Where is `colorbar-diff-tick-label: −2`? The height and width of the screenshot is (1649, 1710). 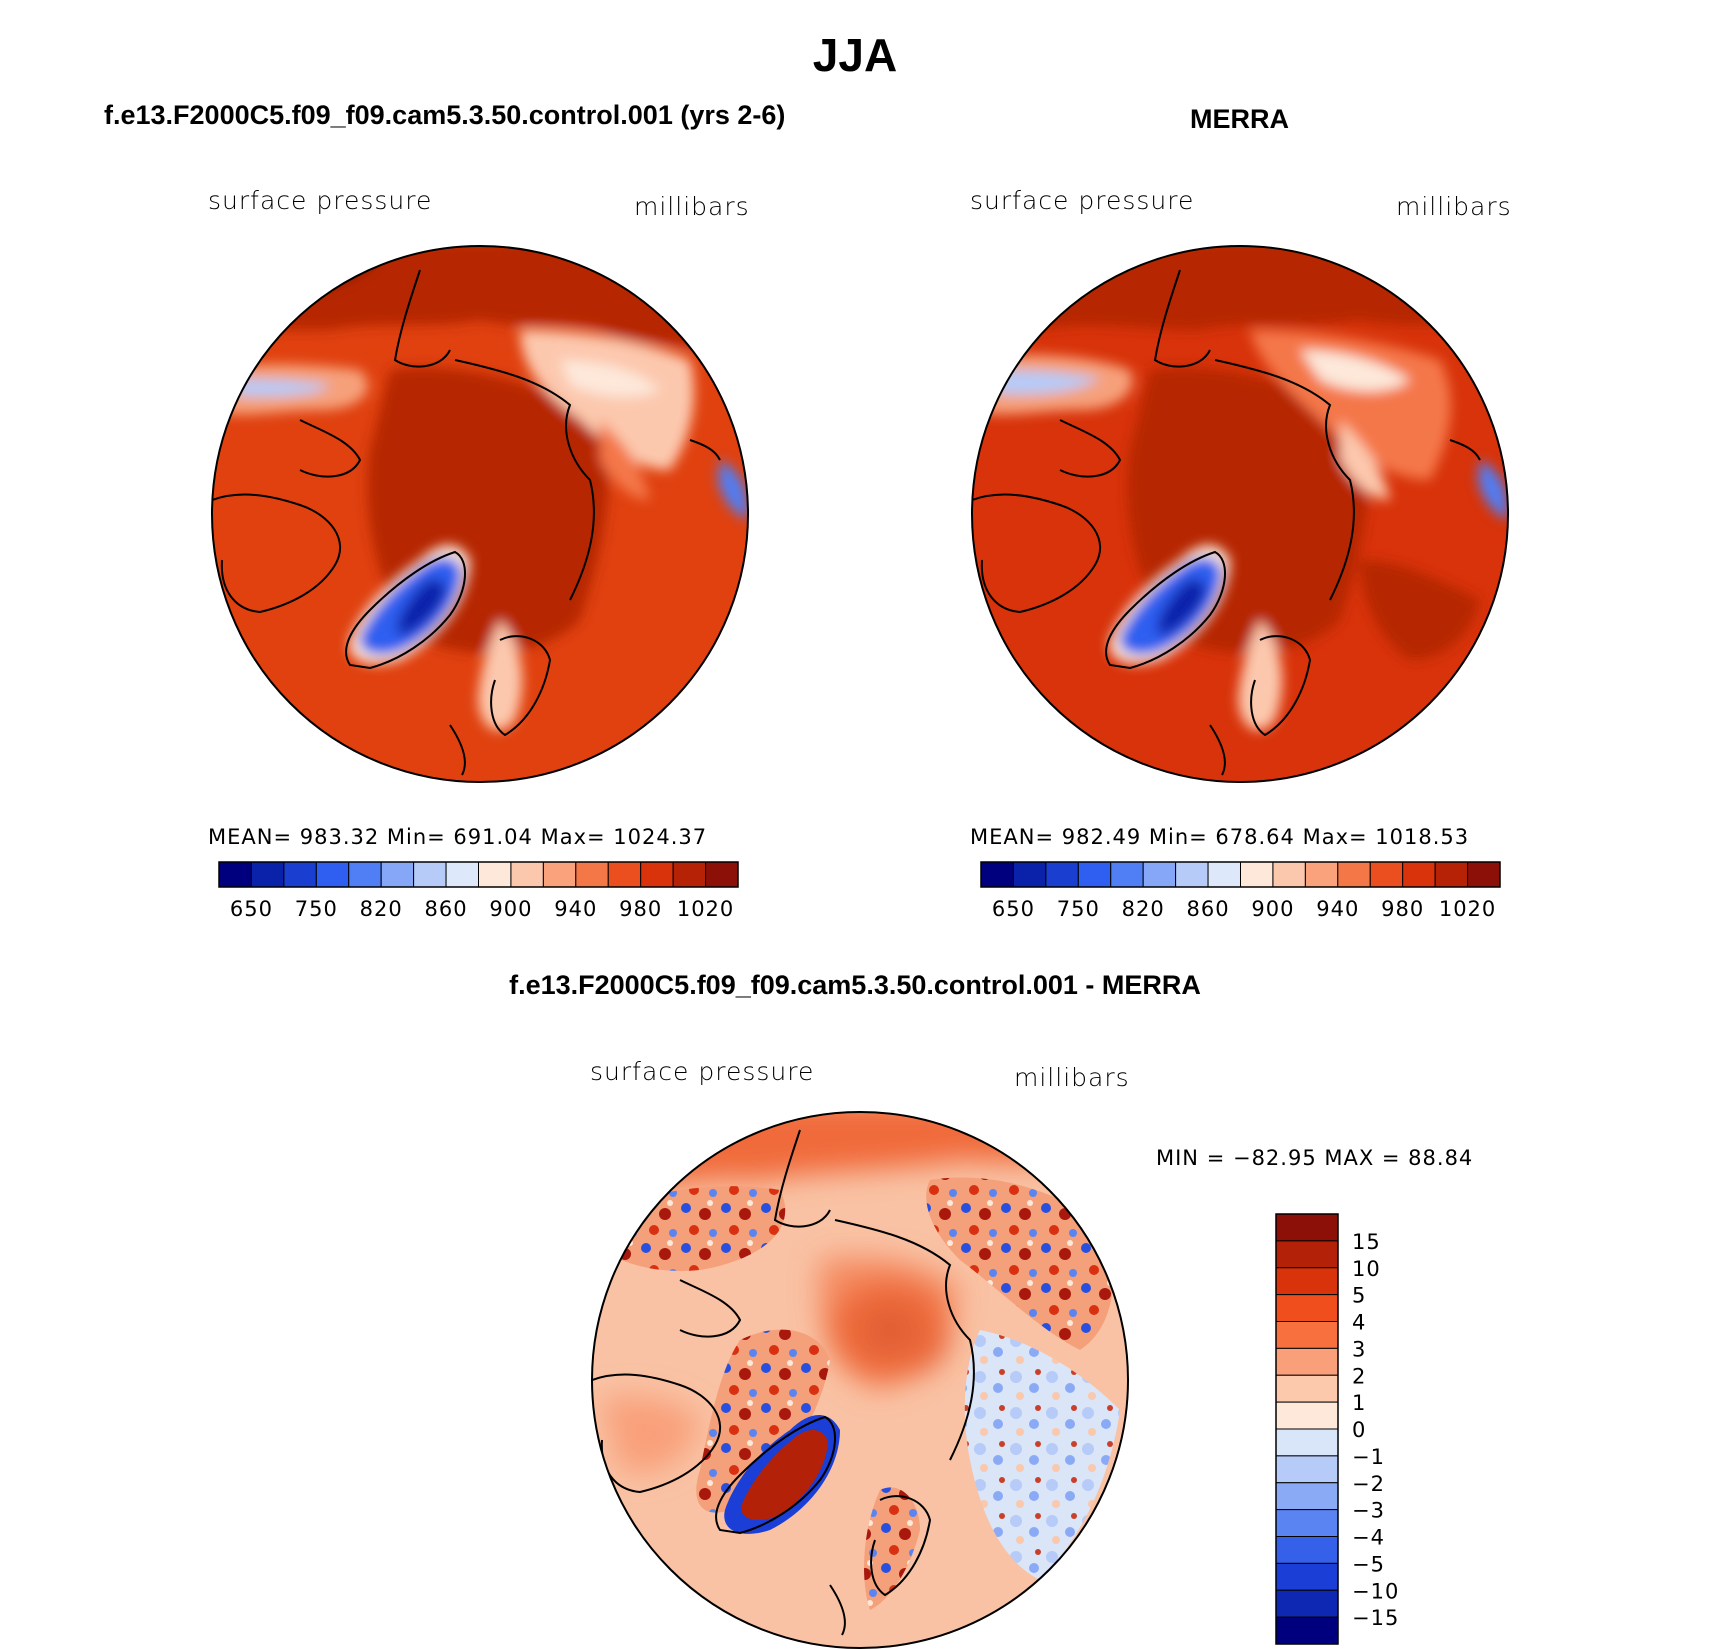
colorbar-diff-tick-label: −2 is located at coordinates (1368, 1484).